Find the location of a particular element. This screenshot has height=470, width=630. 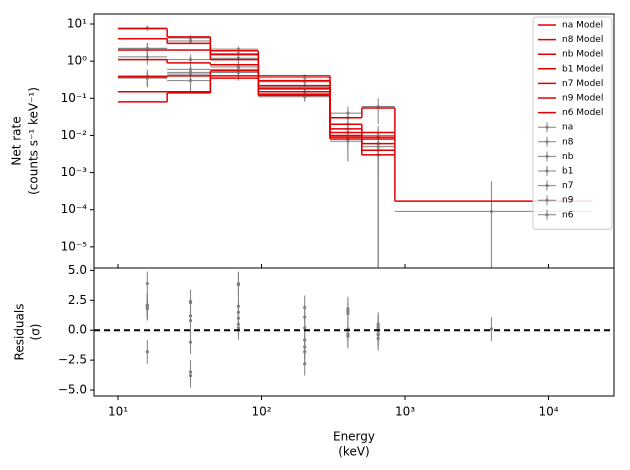

y-tick-label: 10⁻⁴ is located at coordinates (74, 209).